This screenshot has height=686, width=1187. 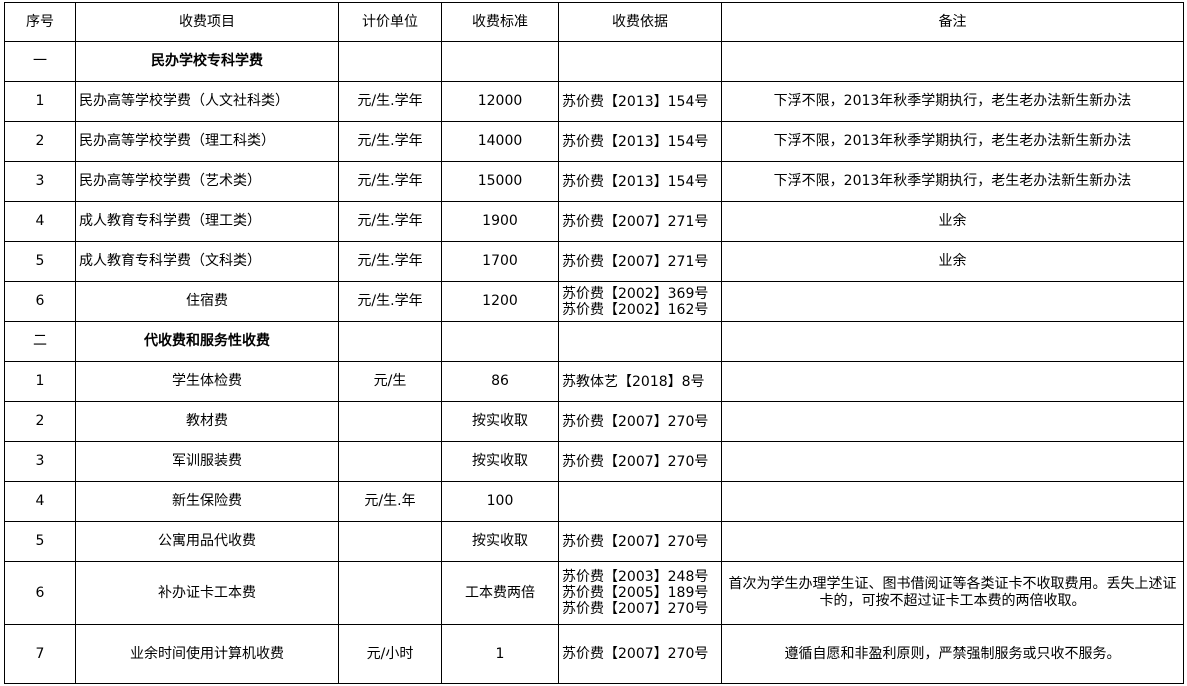 What do you see at coordinates (640, 381) in the screenshot?
I see `cell-basis: 苏教体艺【2018】8号` at bounding box center [640, 381].